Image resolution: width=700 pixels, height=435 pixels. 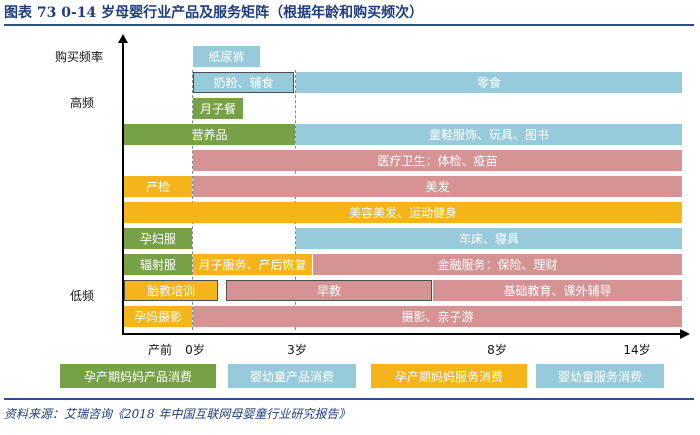 What do you see at coordinates (349, 25) in the screenshot?
I see `title-rule` at bounding box center [349, 25].